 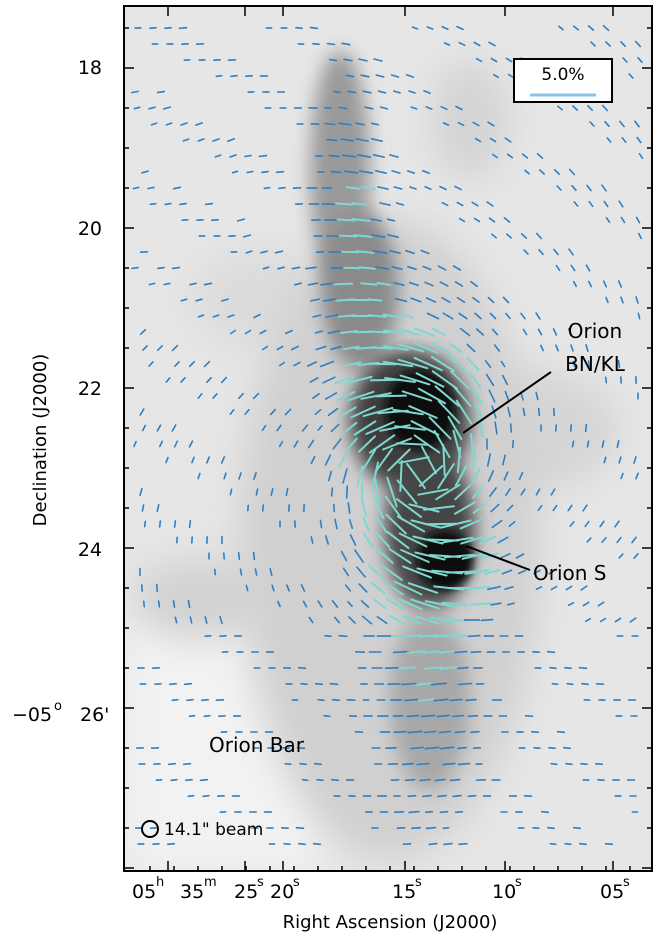 I want to click on svg-text: h, so click(x=160, y=882).